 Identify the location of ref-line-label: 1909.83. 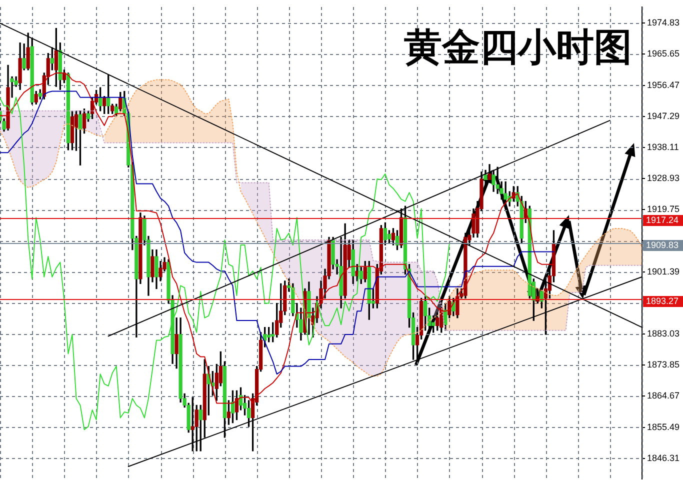
(662, 245).